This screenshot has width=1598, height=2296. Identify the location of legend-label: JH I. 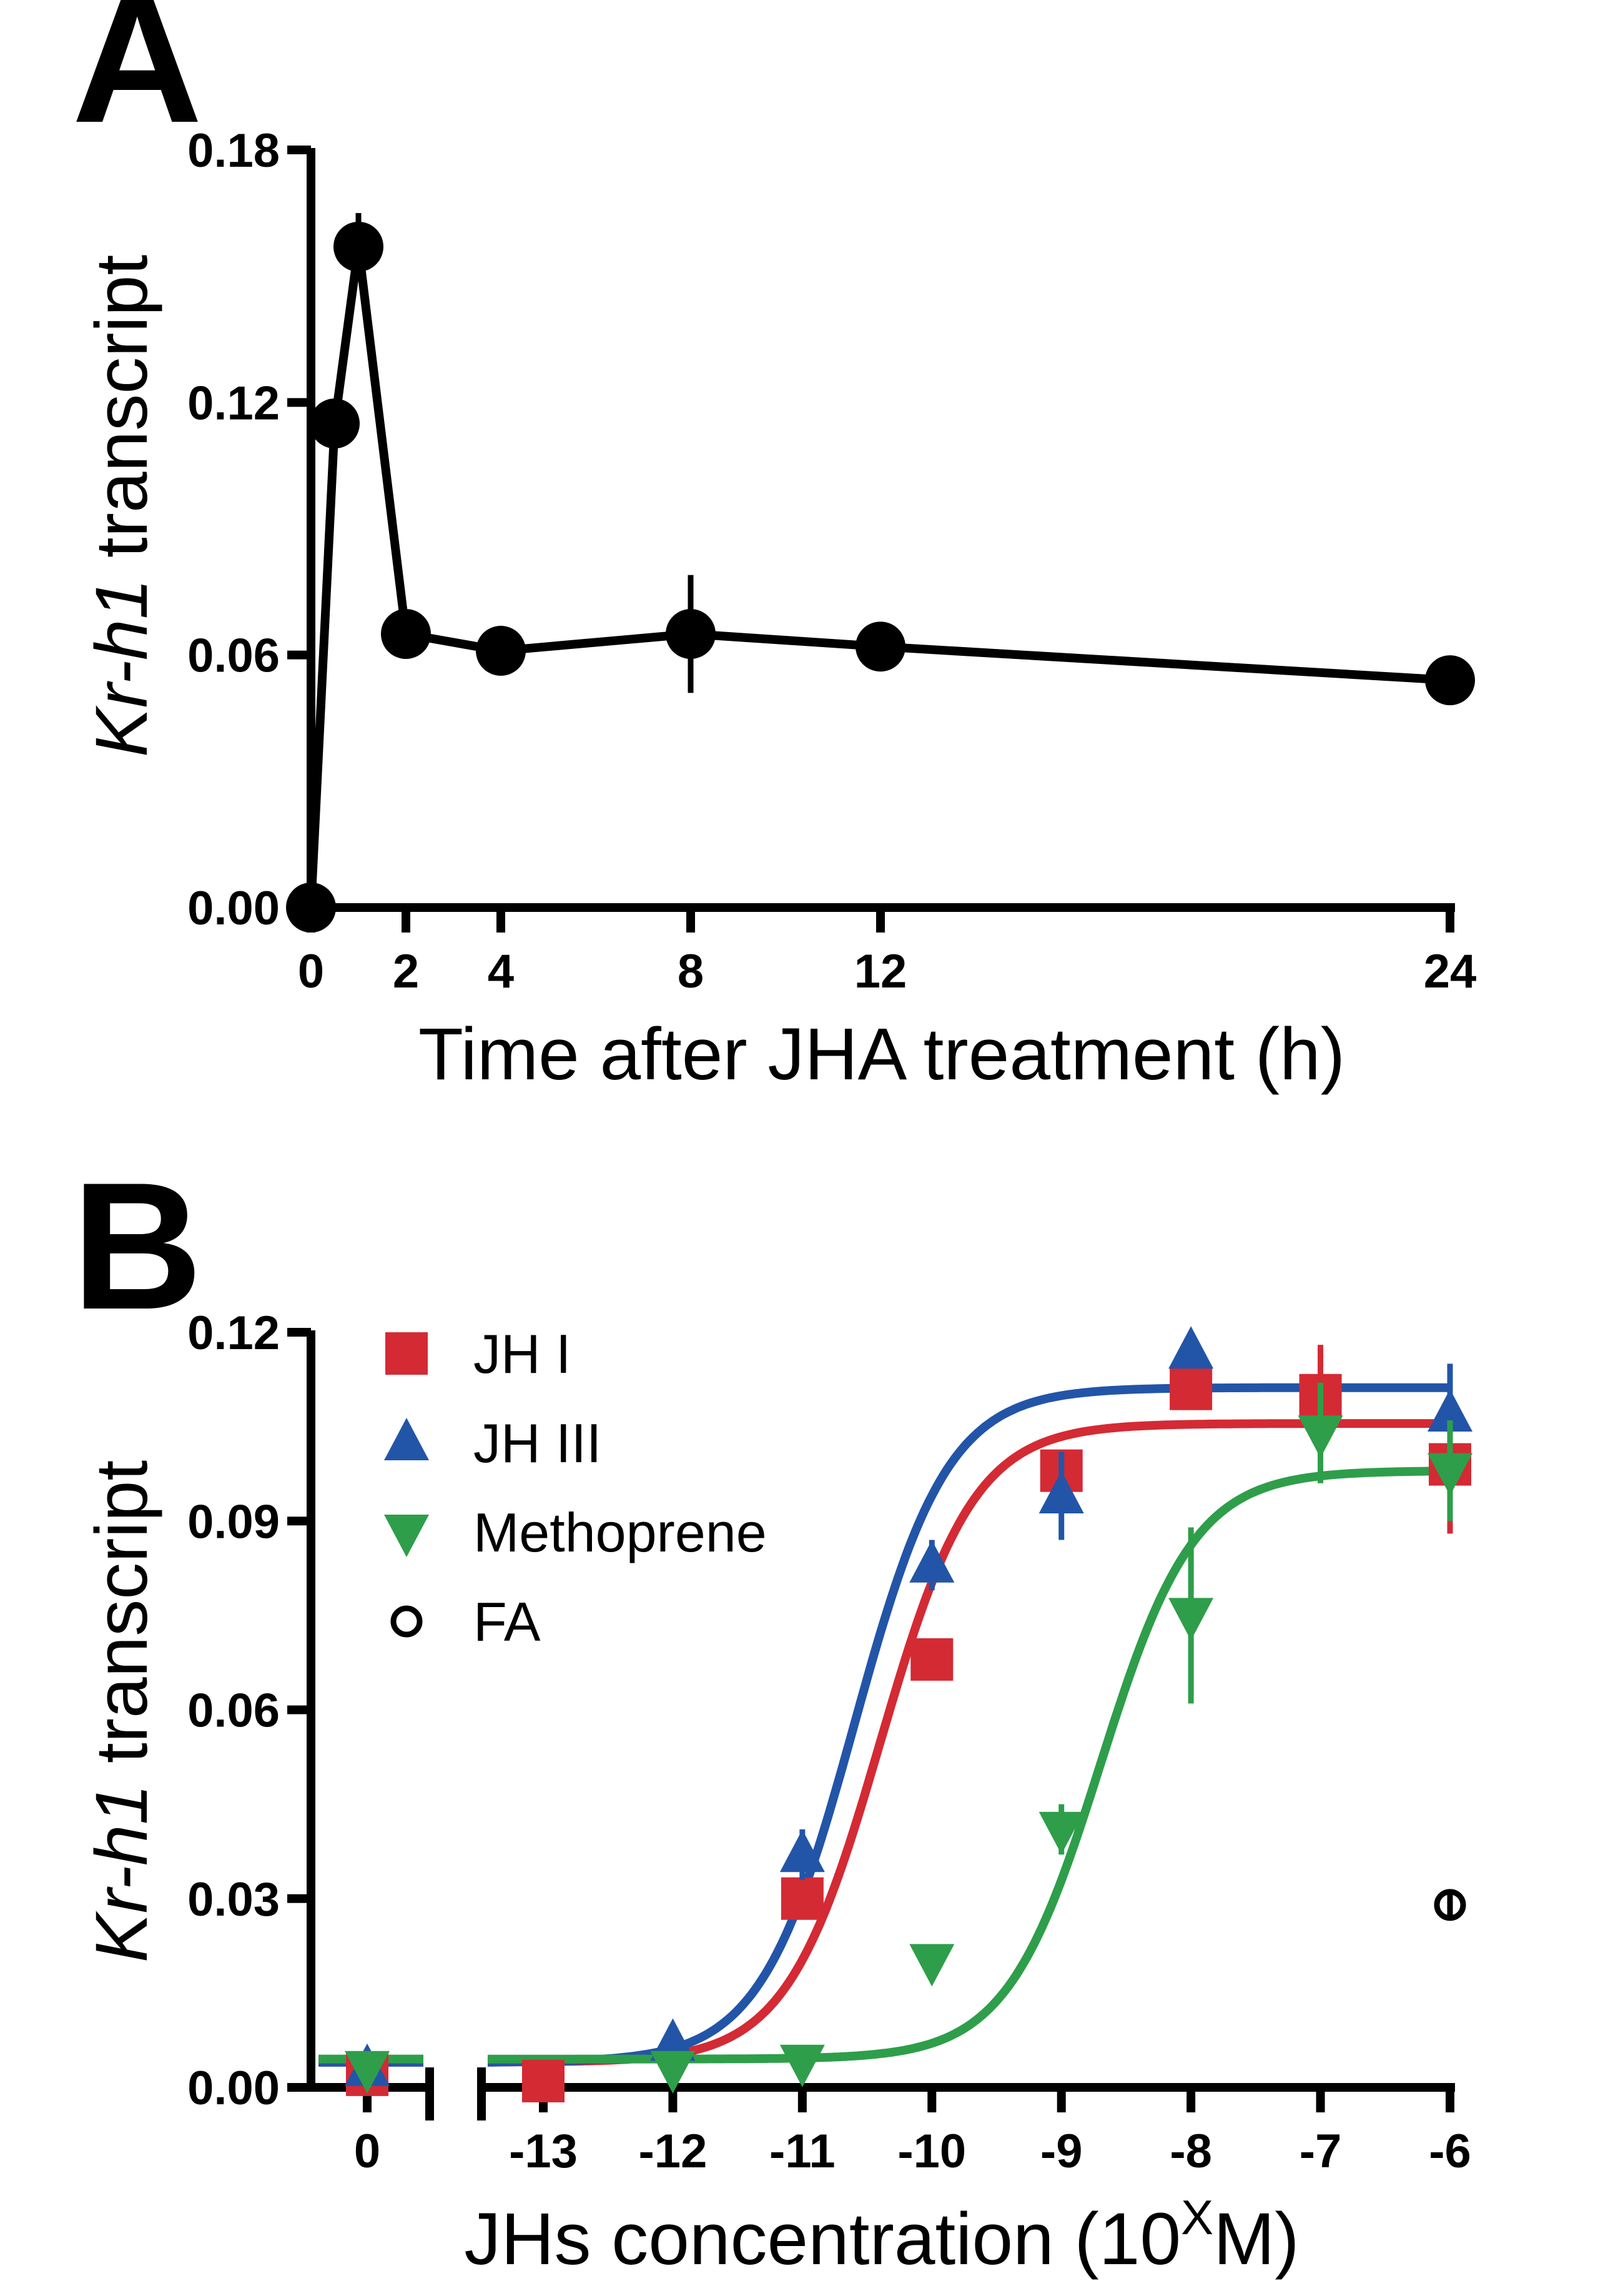
(522, 1354).